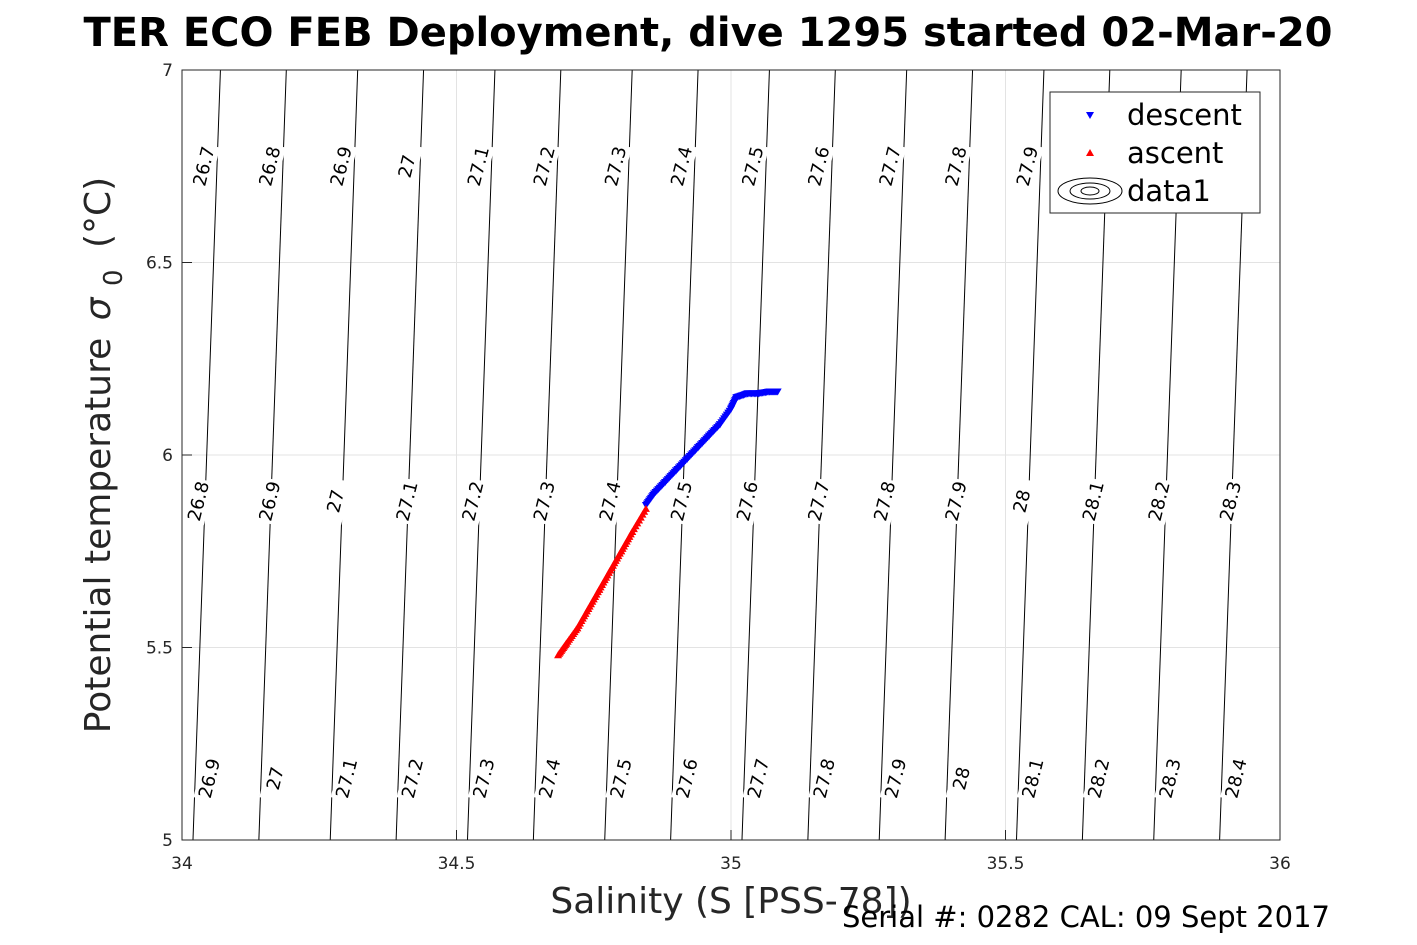 The height and width of the screenshot is (945, 1417). I want to click on data-series, so click(668, 523).